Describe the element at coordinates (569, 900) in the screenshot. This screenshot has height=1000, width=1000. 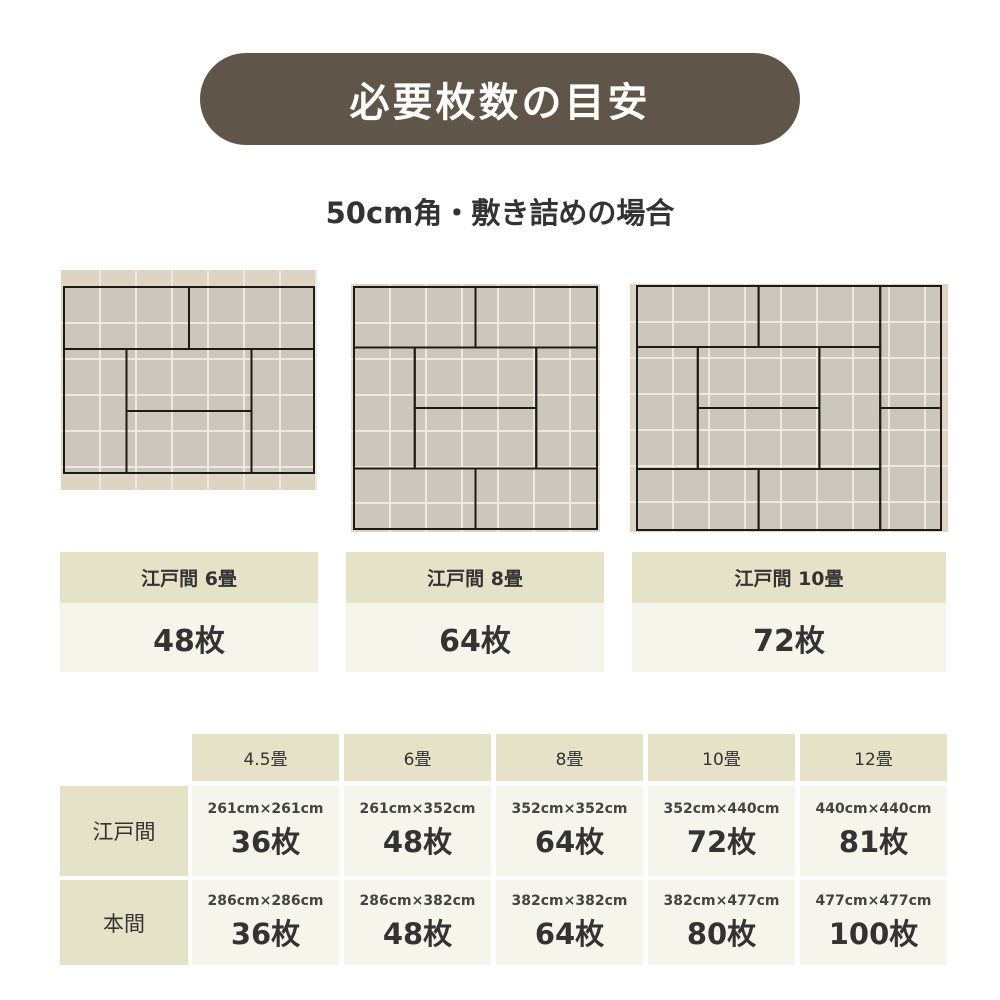
I see `room-size: 382cm×382cm` at that location.